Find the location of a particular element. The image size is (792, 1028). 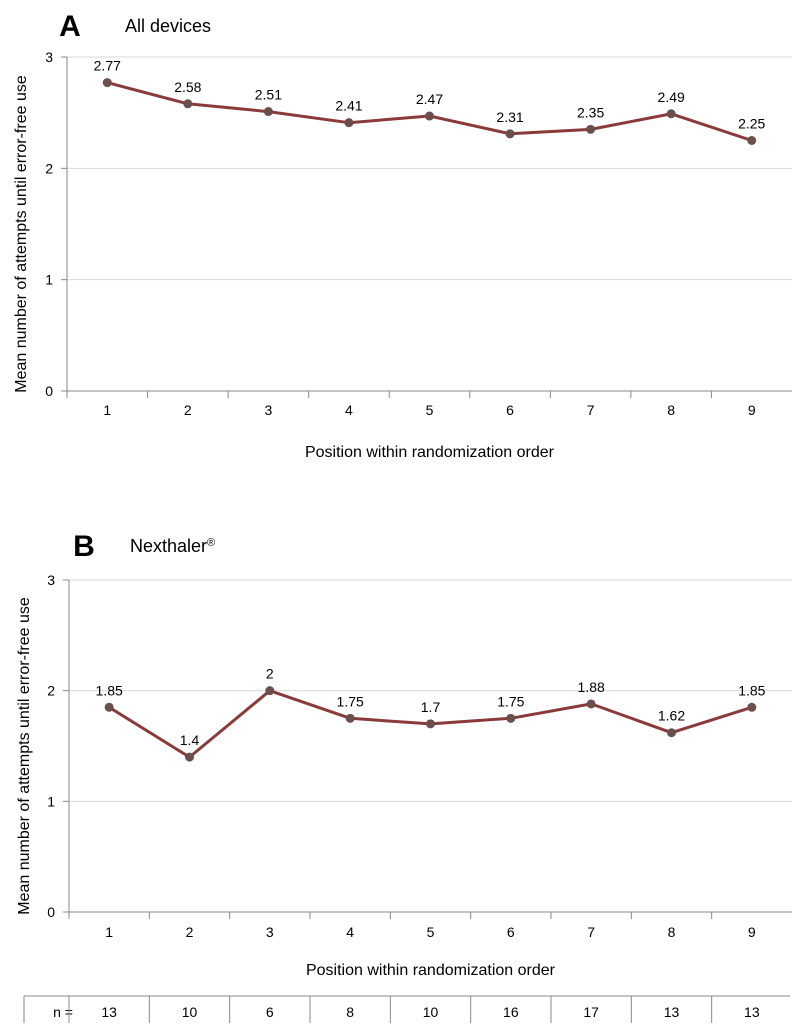

chart-title: Nexthaler® is located at coordinates (172, 546).